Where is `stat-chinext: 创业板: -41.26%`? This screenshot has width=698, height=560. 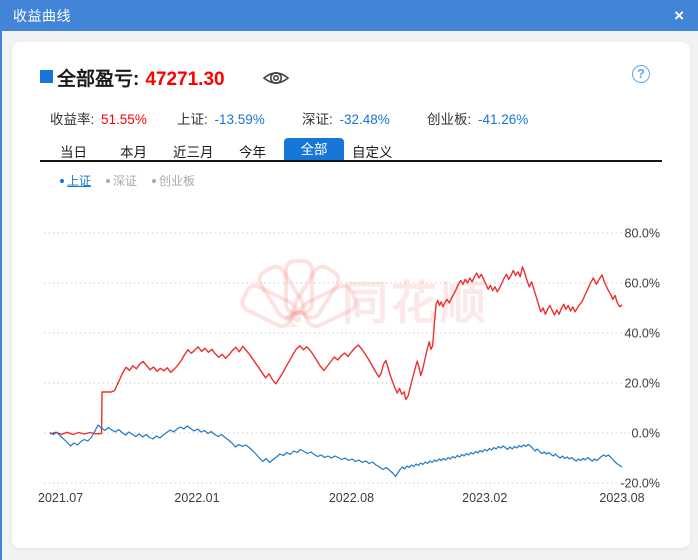 stat-chinext: 创业板: -41.26% is located at coordinates (478, 119).